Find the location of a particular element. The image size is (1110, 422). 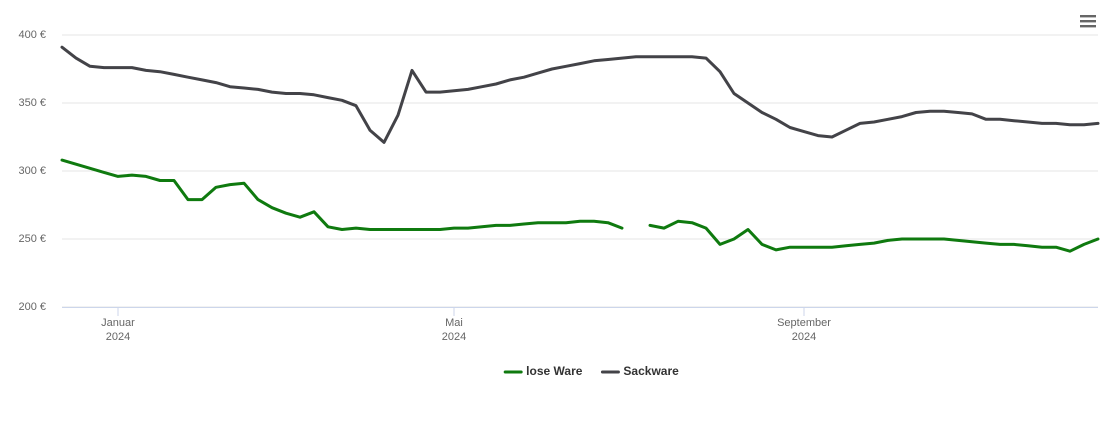

y-tick-label: 200 € is located at coordinates (32, 307).